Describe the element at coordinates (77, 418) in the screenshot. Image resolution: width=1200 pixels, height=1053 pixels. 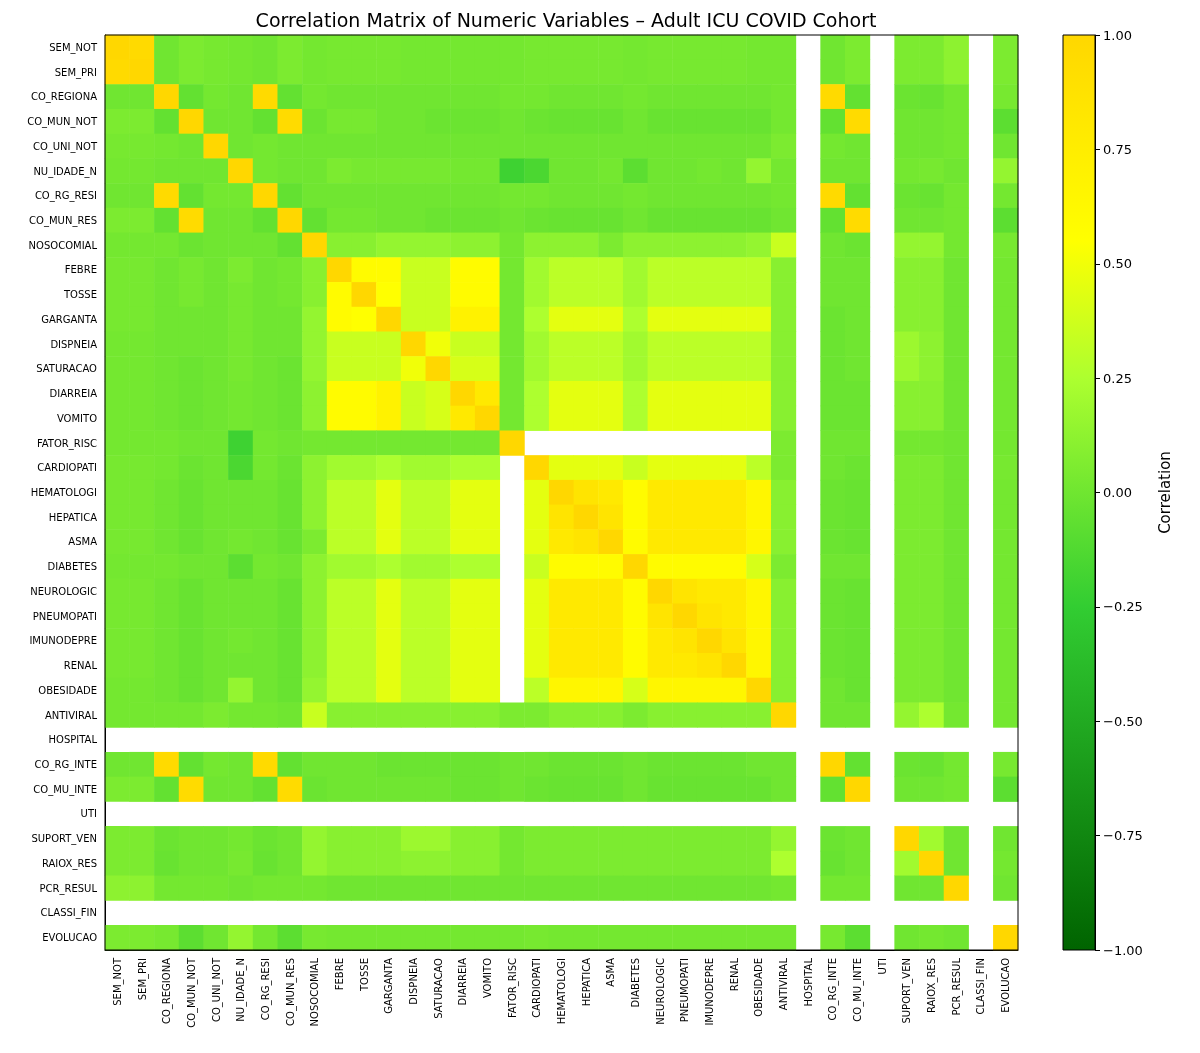
I see `y-tick-label: VOMITO` at that location.